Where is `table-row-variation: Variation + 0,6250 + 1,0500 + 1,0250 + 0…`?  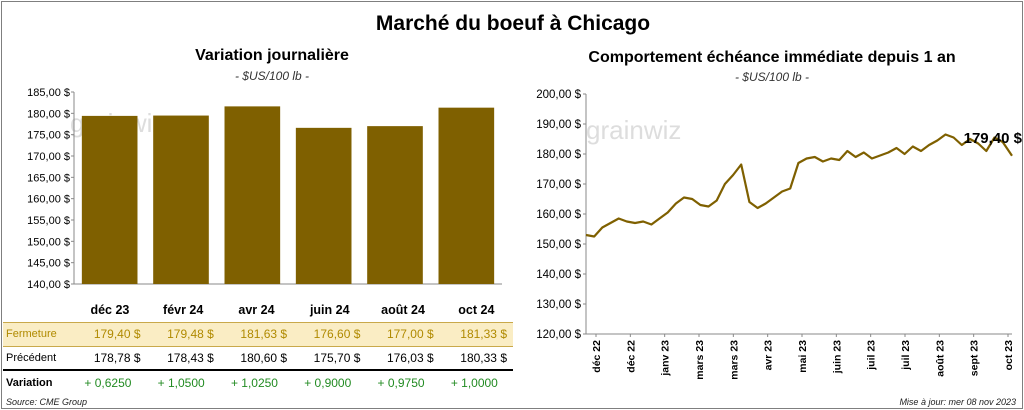
table-row-variation: Variation + 0,6250 + 1,0500 + 1,0250 + 0… is located at coordinates (258, 382).